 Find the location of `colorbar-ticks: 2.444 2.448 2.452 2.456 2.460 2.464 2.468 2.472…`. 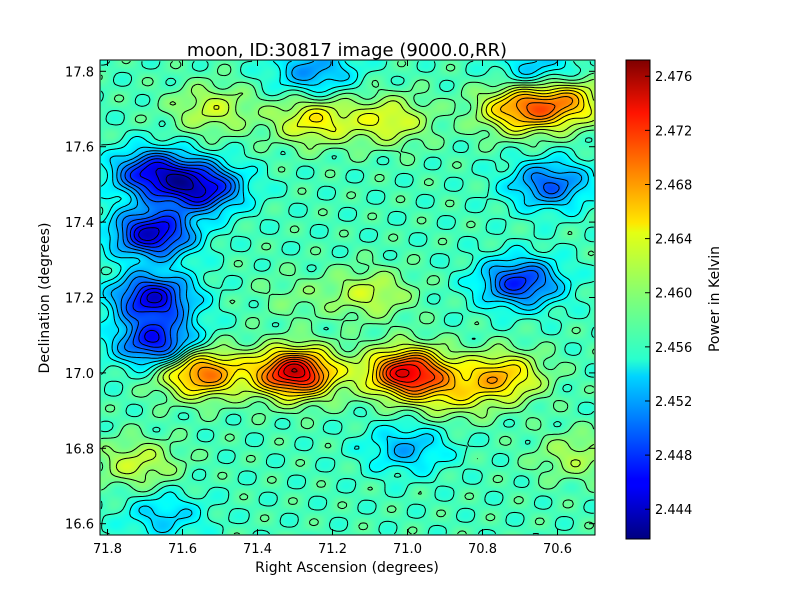

colorbar-ticks: 2.444 2.448 2.452 2.456 2.460 2.464 2.468 2.472… is located at coordinates (668, 294).